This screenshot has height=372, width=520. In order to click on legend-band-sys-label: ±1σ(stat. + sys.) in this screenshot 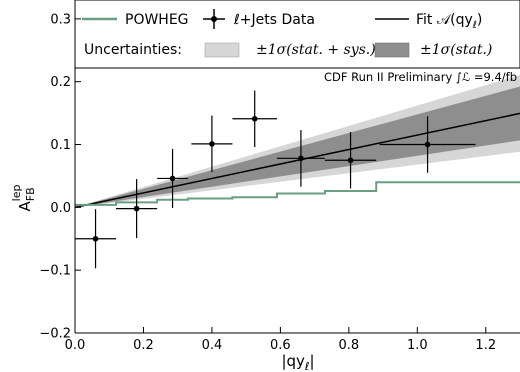, I will do `click(316, 50)`.